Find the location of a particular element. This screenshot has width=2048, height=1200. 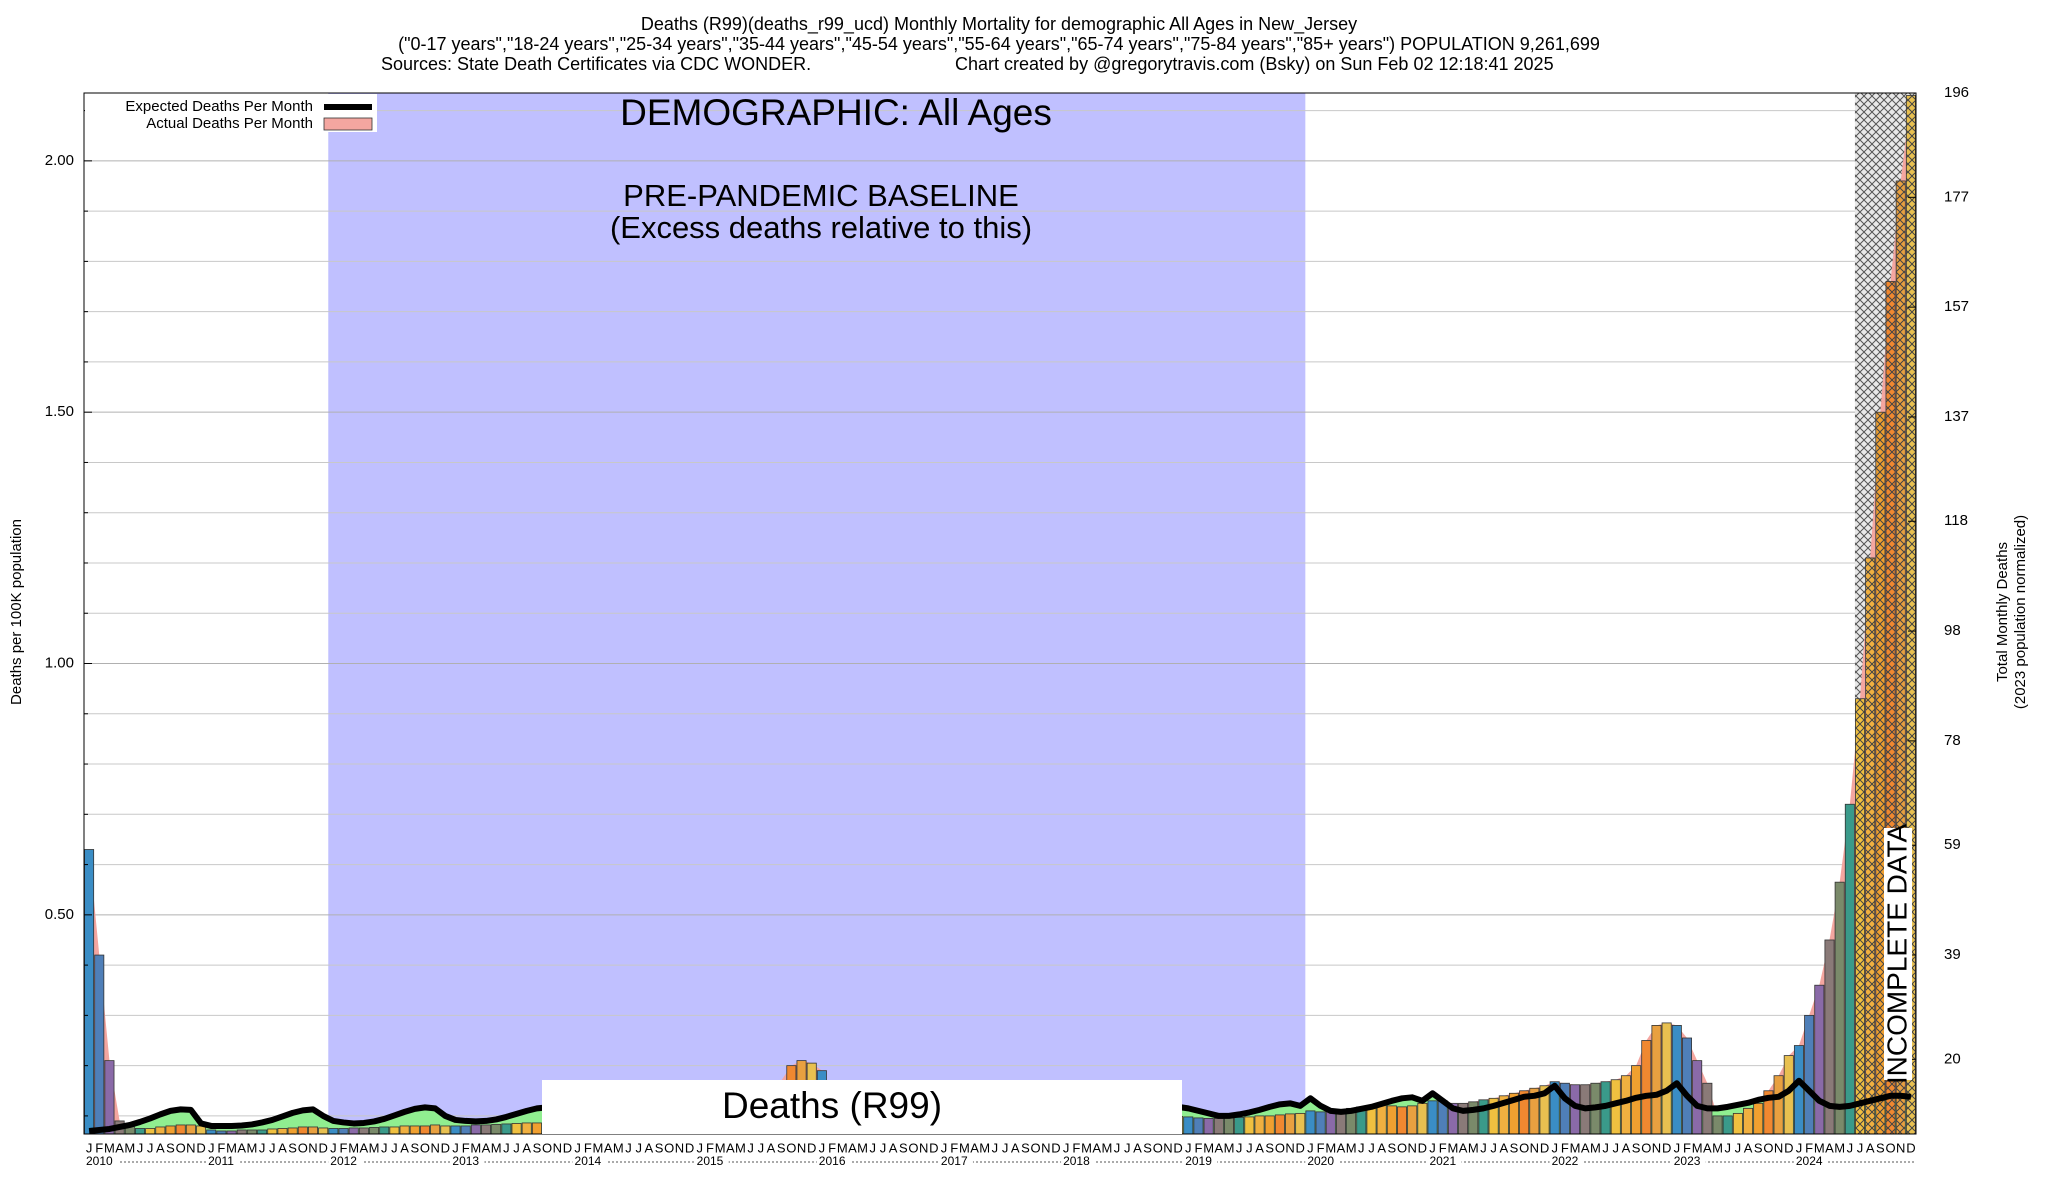

incomplete-label-bg is located at coordinates (1898, 954).